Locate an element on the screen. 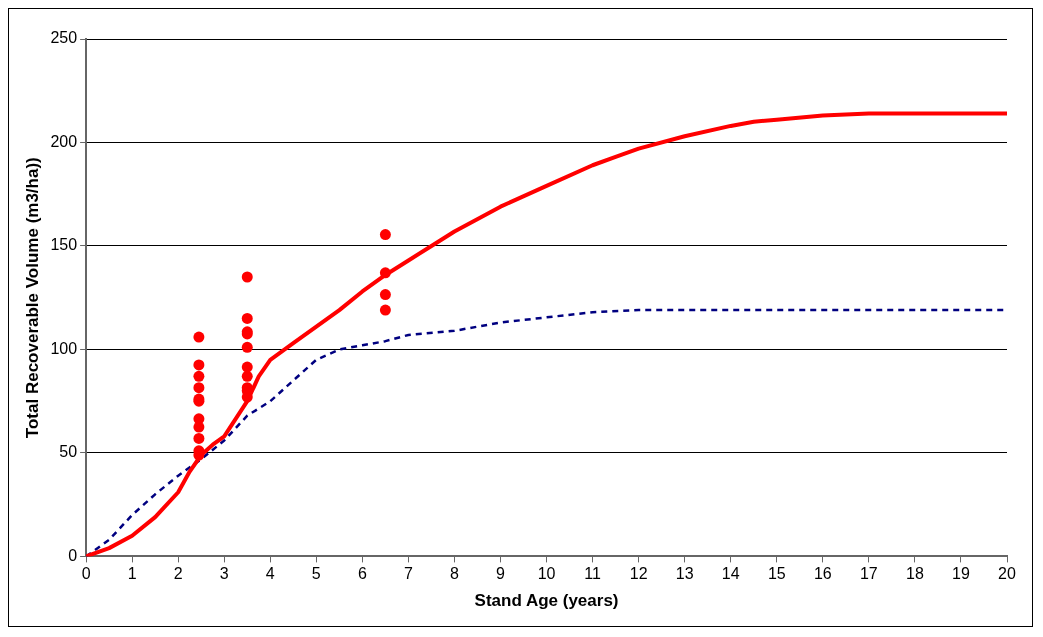 The width and height of the screenshot is (1043, 637). x-tick-label: 13 is located at coordinates (684, 574).